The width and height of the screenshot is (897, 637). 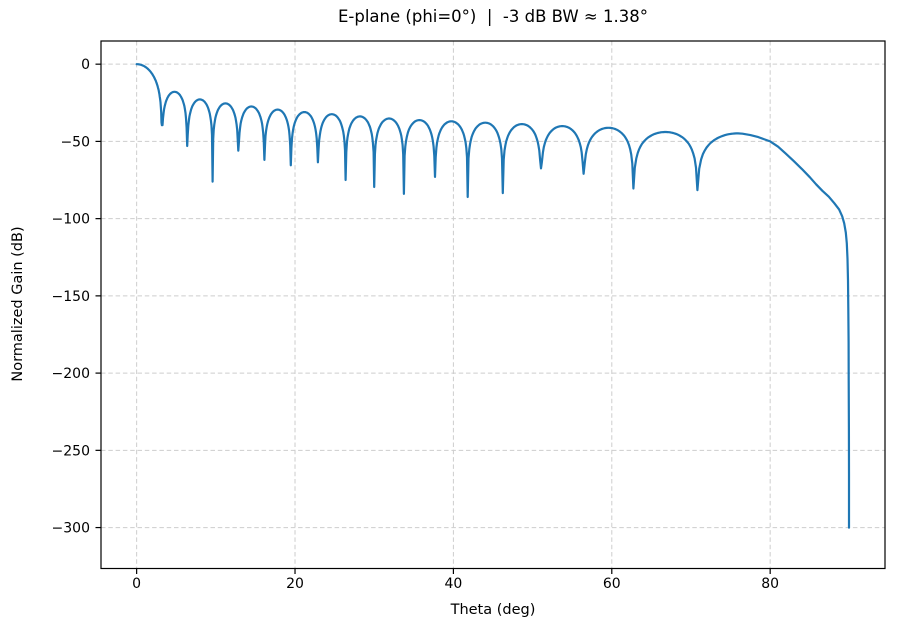 What do you see at coordinates (71, 529) in the screenshot?
I see `y-tick-label: −300` at bounding box center [71, 529].